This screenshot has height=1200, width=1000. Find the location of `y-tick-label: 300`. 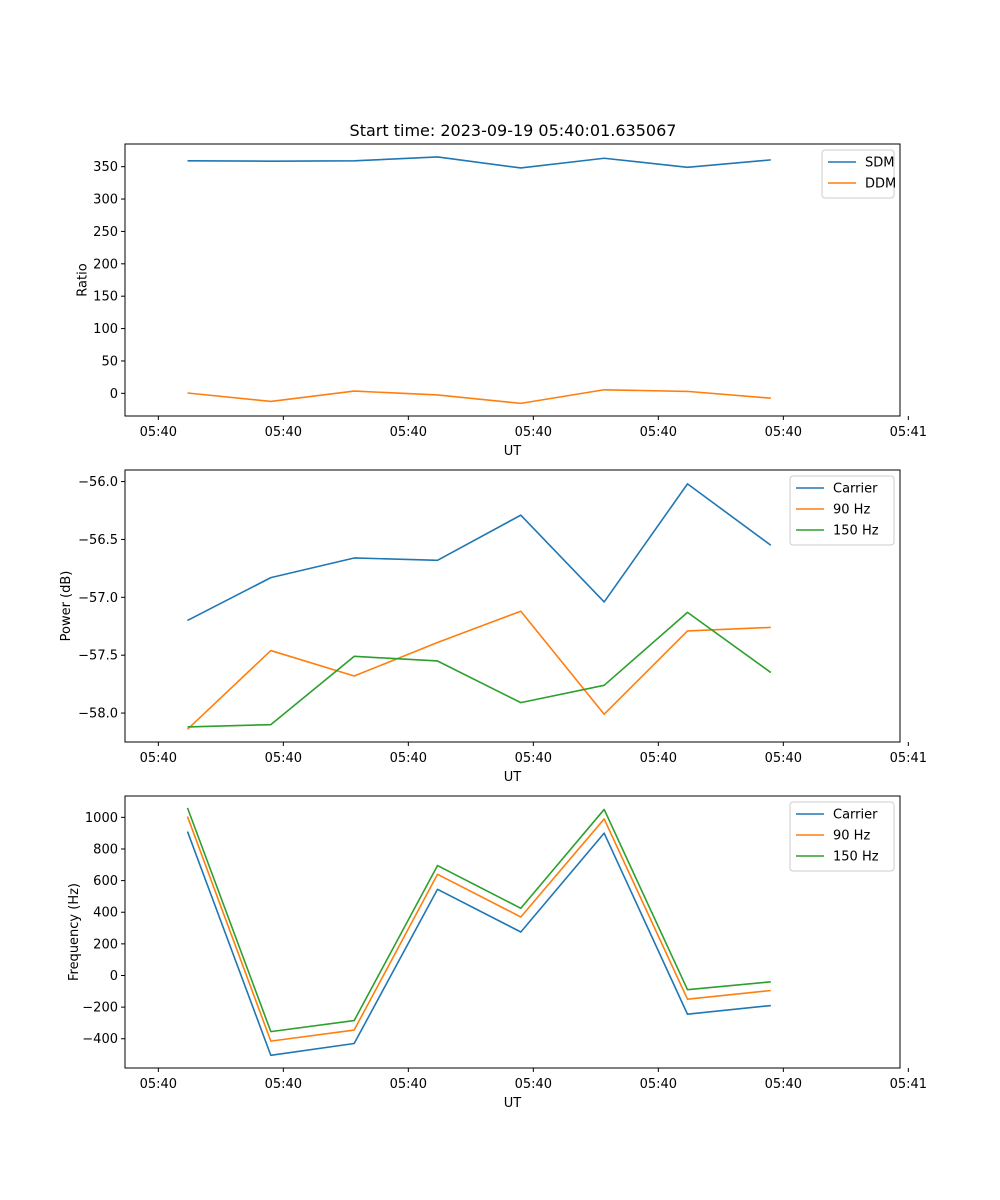

y-tick-label: 300 is located at coordinates (105, 200).